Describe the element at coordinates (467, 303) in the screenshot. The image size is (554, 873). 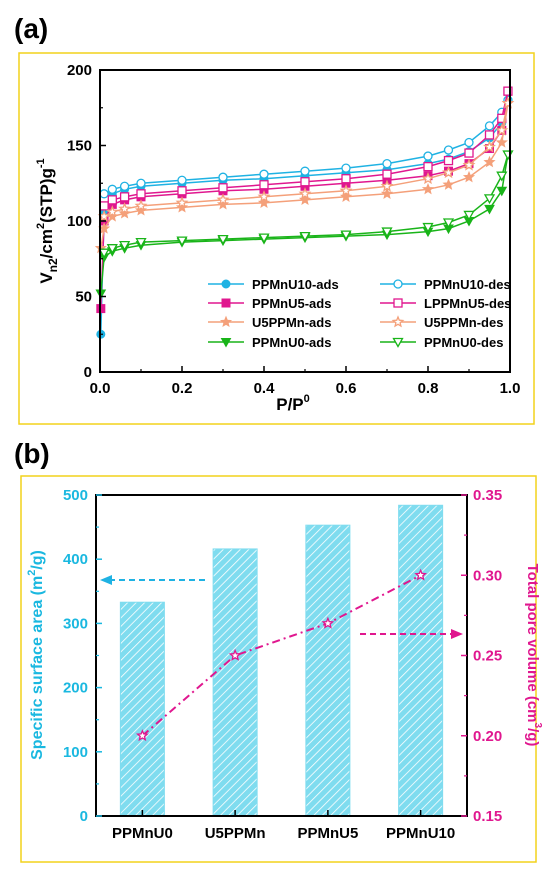
I see `legend-label: LPPMnU5-des` at that location.